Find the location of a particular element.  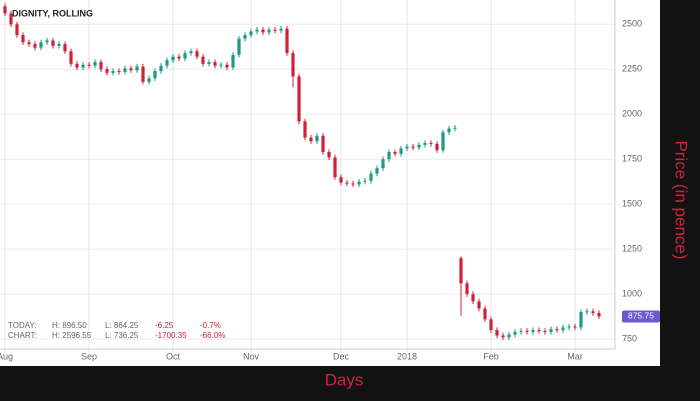

info-high: H: 896.50 is located at coordinates (69, 325).